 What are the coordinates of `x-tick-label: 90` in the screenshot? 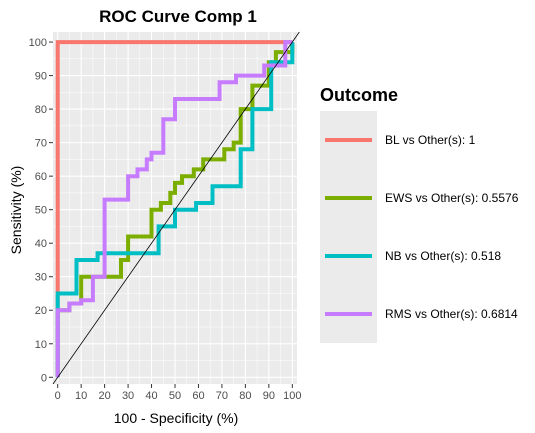 It's located at (269, 396).